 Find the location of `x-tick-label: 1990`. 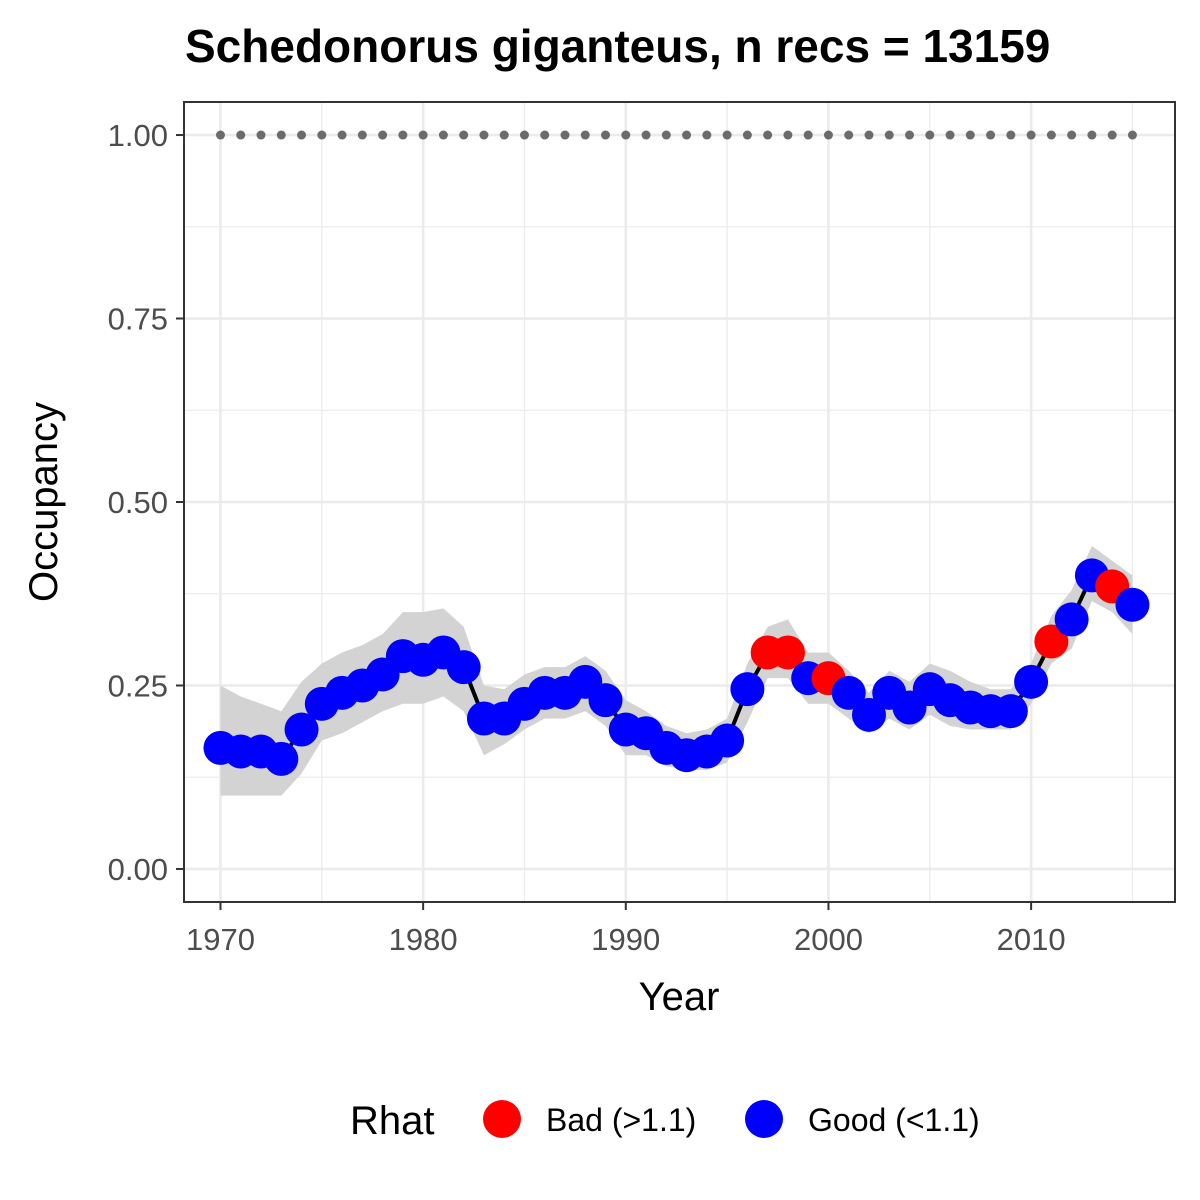

x-tick-label: 1990 is located at coordinates (625, 939).